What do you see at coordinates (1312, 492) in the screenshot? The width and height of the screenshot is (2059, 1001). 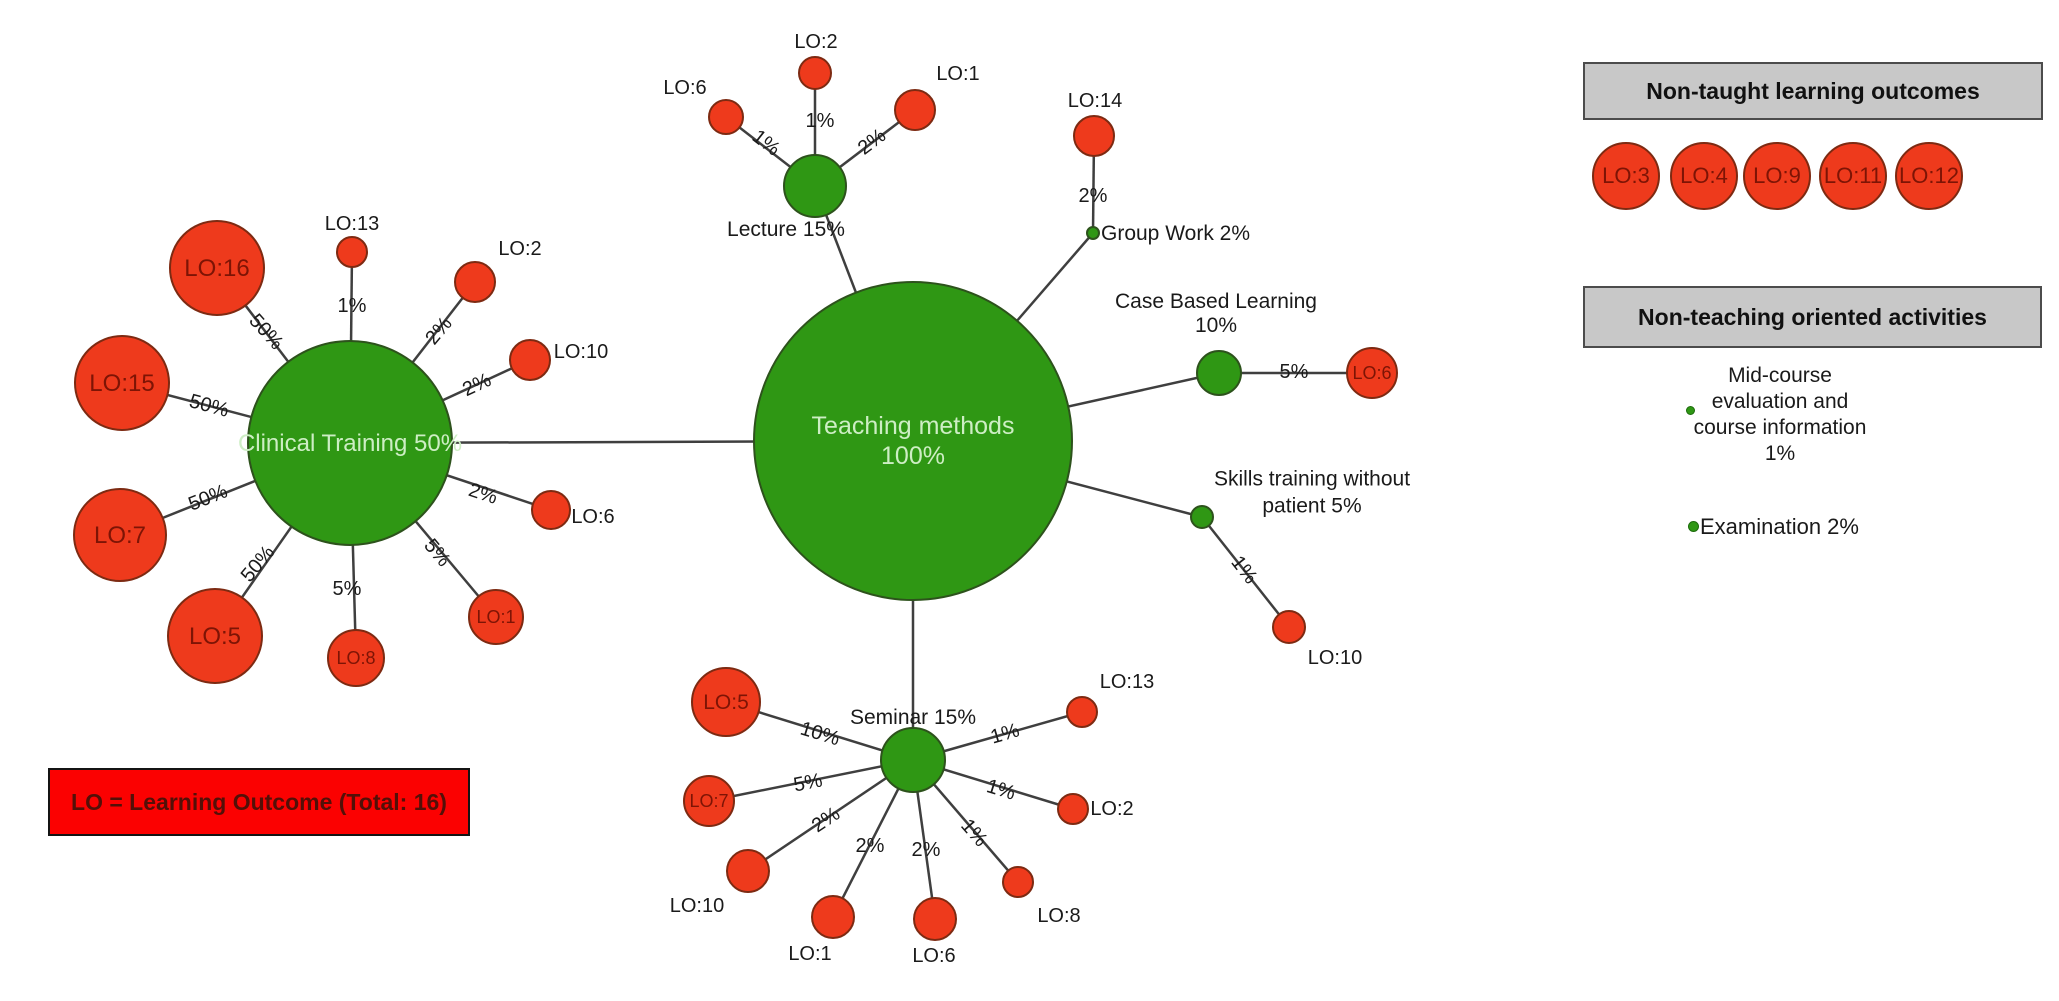 I see `skills-label: Skills training without patient 5%` at bounding box center [1312, 492].